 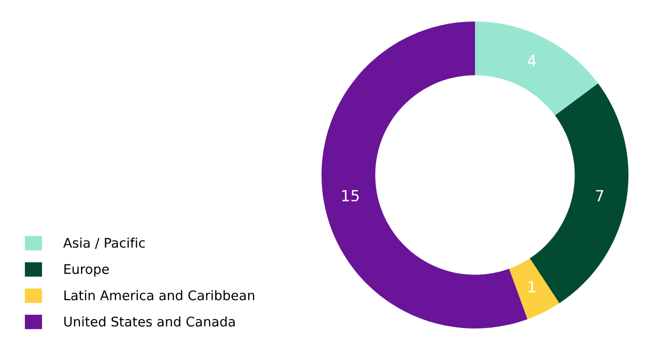 I want to click on legend-label: Europe, so click(x=86, y=270).